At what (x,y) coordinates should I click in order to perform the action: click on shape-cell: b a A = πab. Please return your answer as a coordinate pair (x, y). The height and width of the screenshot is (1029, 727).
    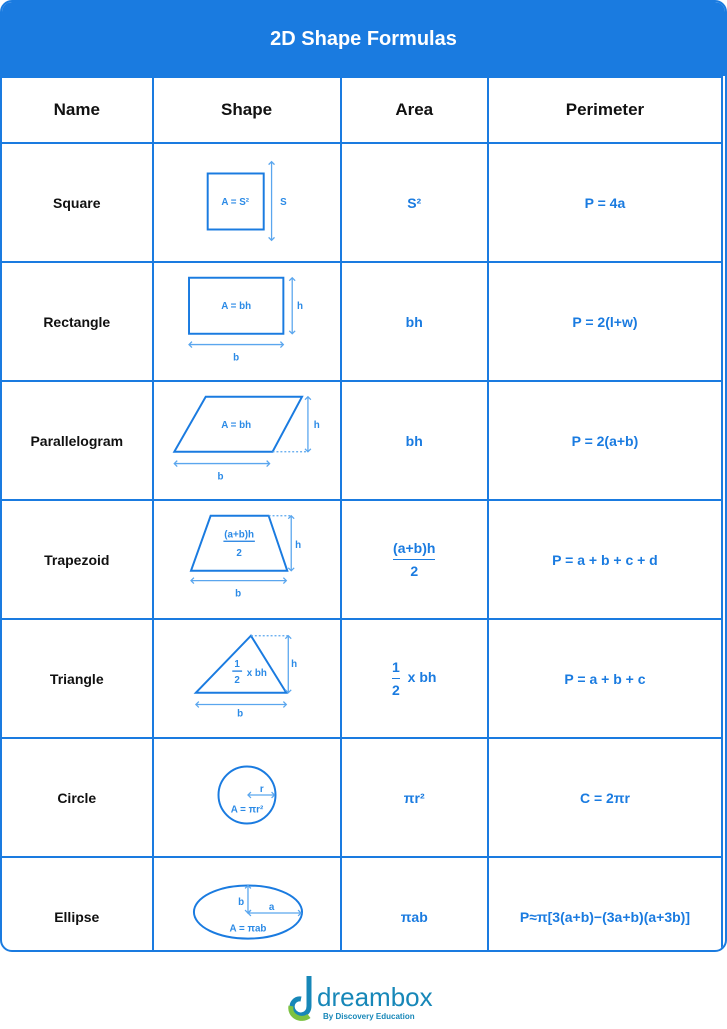
    Looking at the image, I should click on (246, 903).